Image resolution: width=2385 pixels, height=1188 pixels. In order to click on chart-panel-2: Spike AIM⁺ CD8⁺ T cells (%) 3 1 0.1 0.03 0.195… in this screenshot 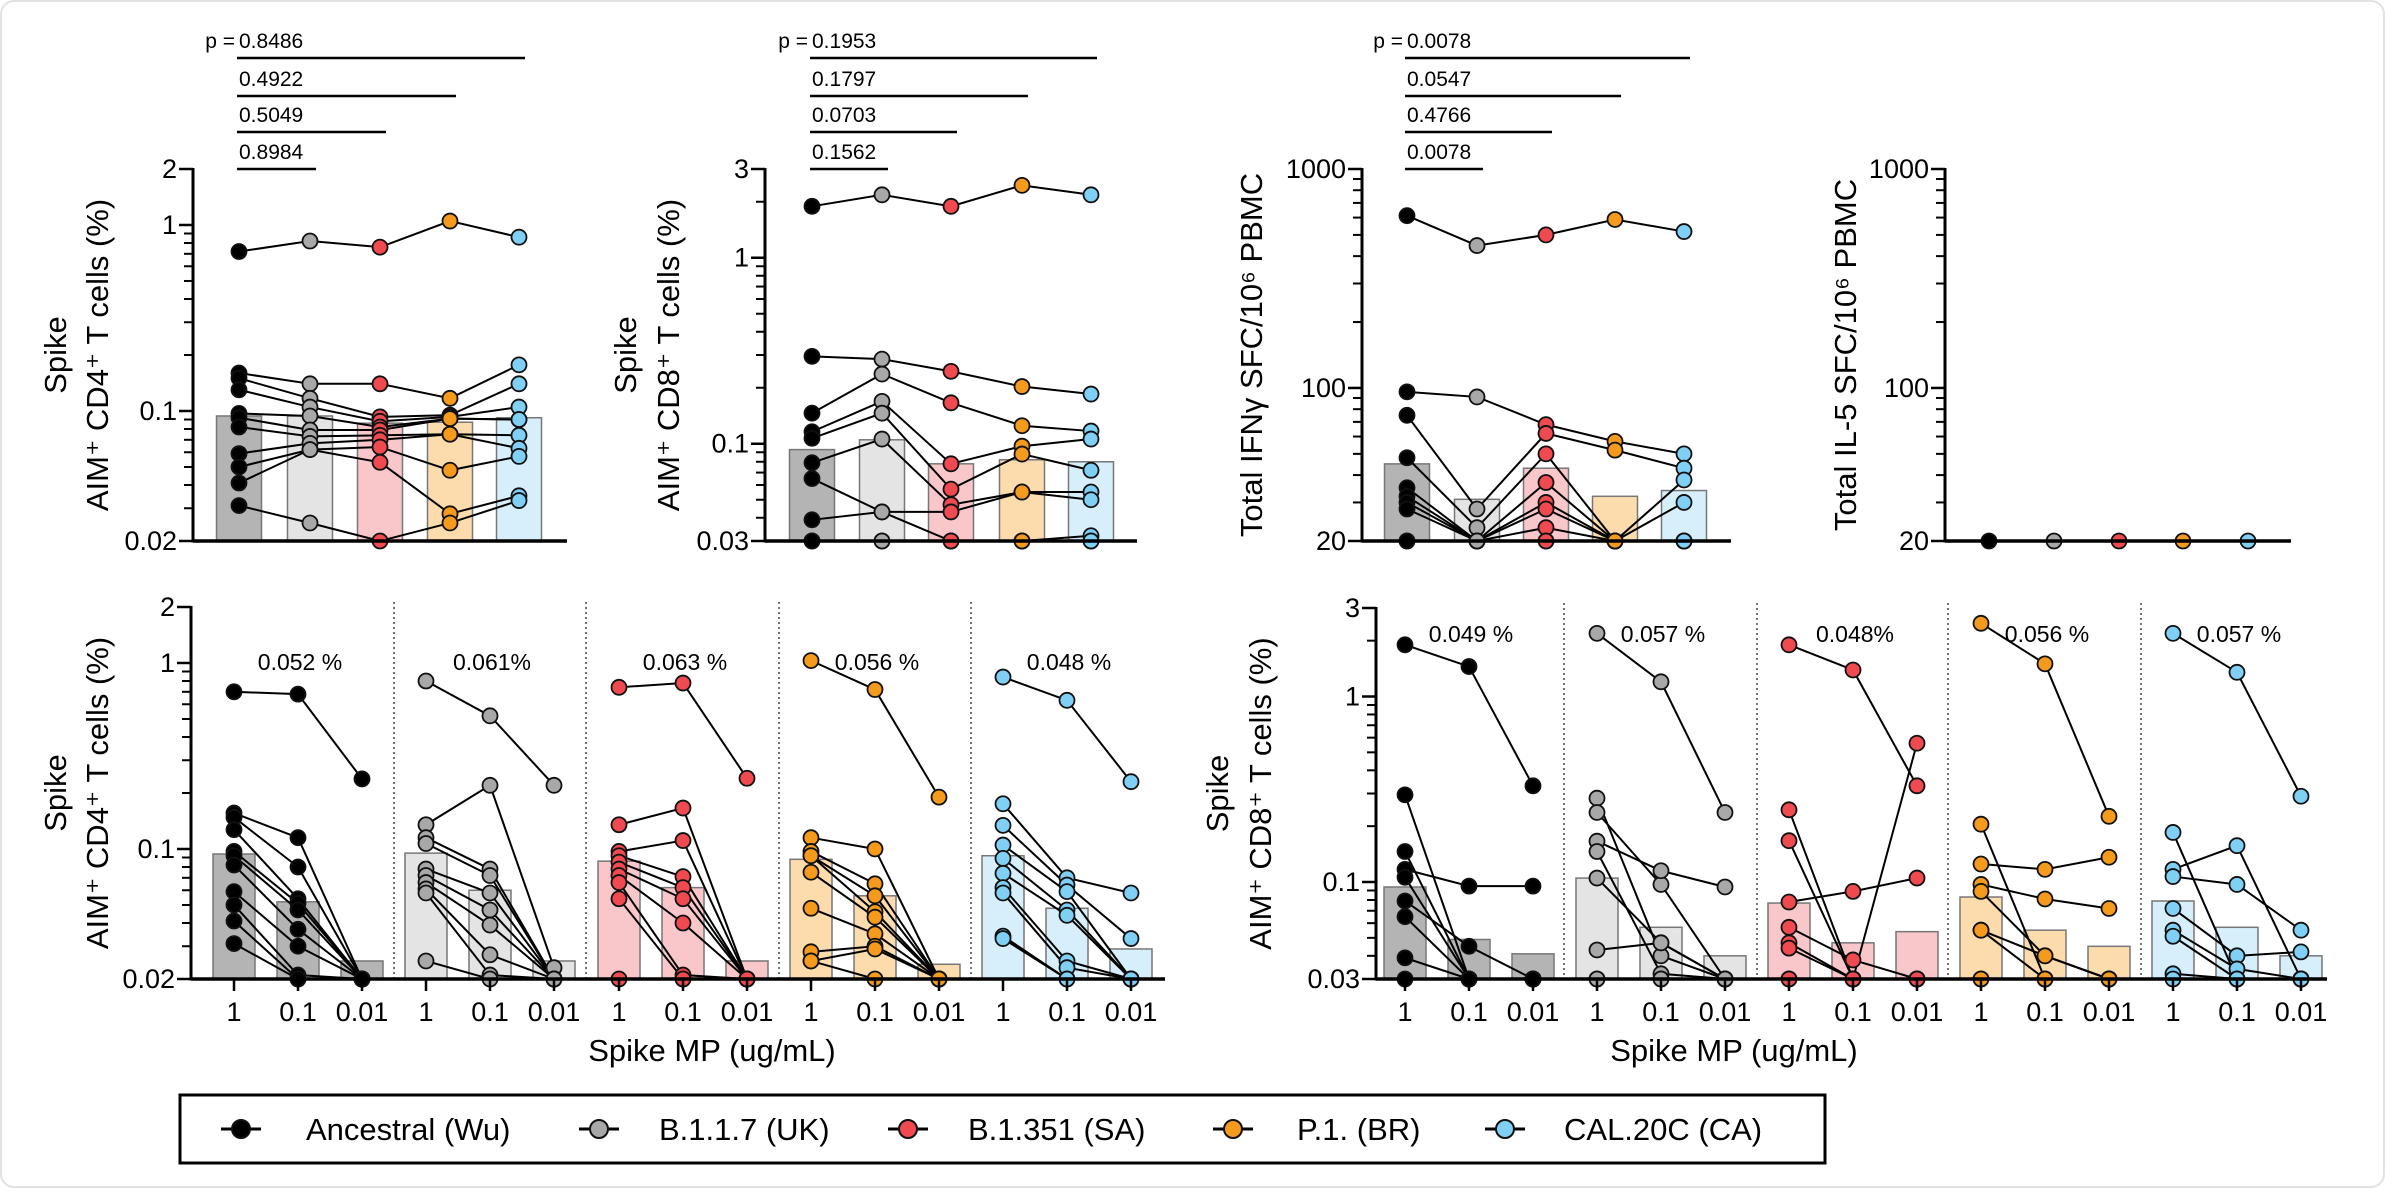, I will do `click(872, 293)`.